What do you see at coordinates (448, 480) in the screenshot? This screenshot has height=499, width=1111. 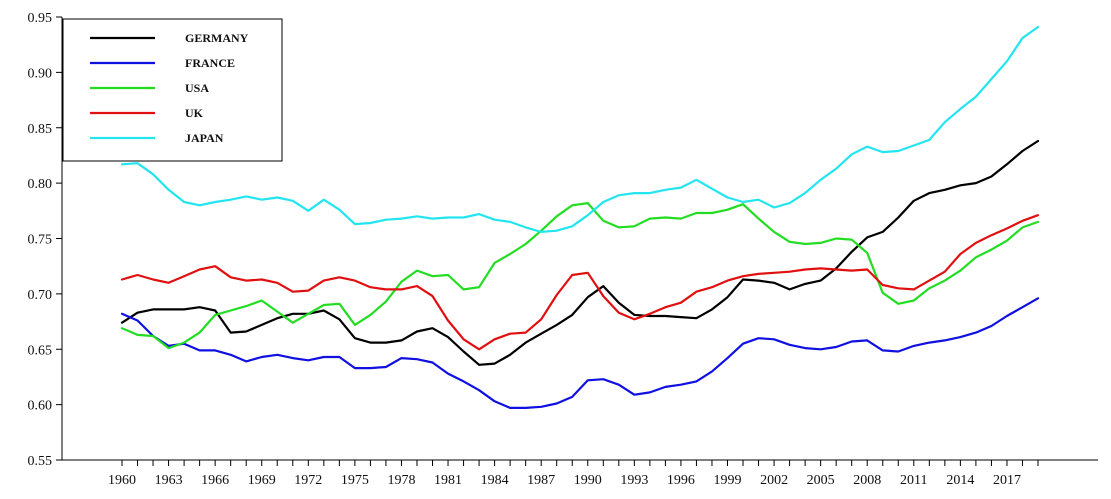 I see `x-tick-label: 1981` at bounding box center [448, 480].